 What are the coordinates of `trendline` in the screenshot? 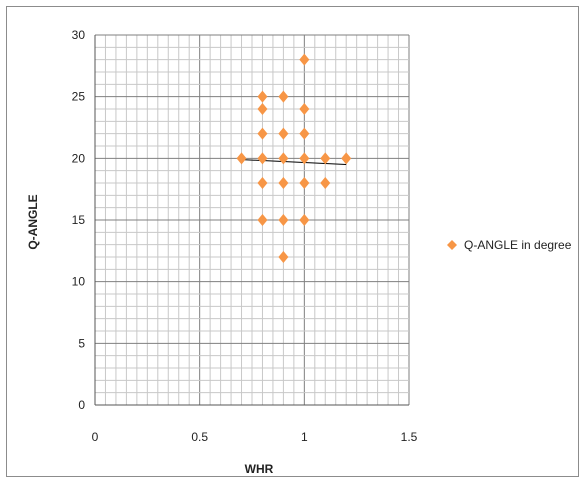 It's located at (294, 162).